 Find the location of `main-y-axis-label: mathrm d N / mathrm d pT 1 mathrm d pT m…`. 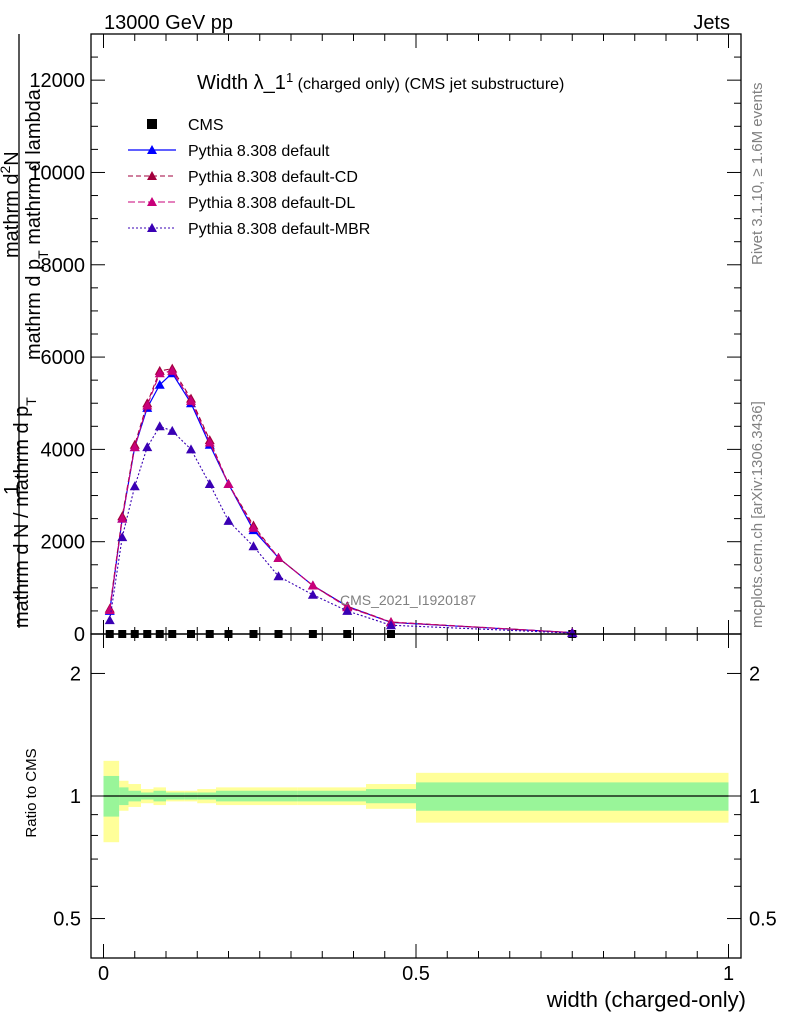

main-y-axis-label: mathrm d N / mathrm d pT 1 mathrm d pT m… is located at coordinates (25, 331).